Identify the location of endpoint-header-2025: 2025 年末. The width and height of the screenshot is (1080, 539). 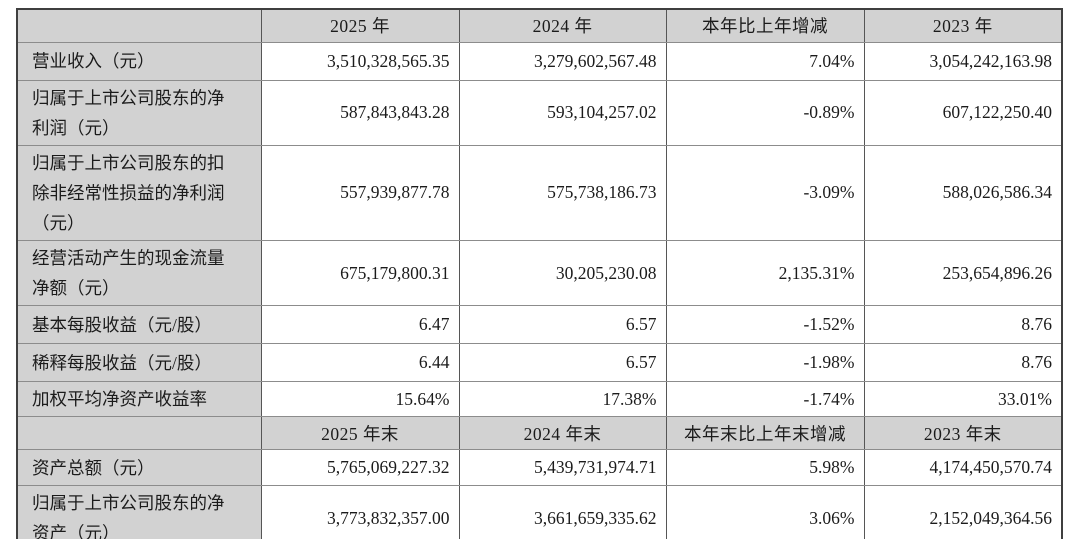
(360, 433).